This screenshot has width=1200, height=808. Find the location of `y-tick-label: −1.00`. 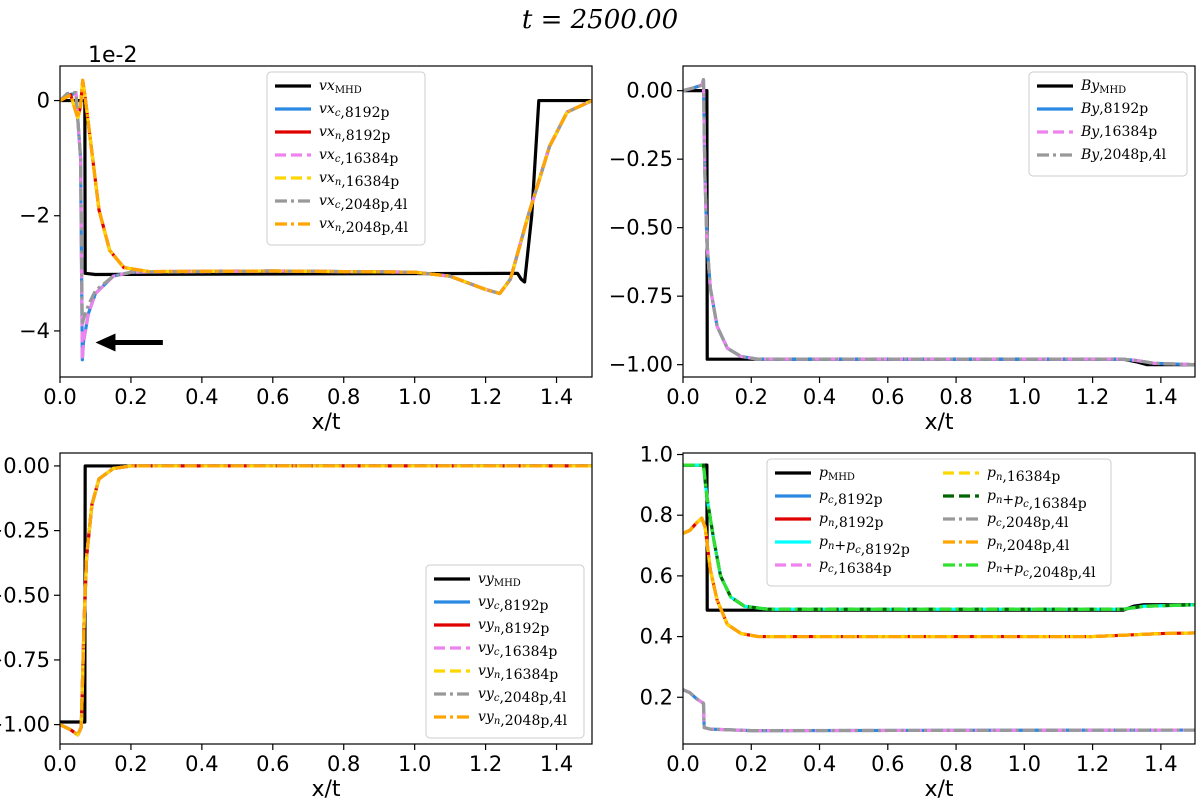

y-tick-label: −1.00 is located at coordinates (25, 725).